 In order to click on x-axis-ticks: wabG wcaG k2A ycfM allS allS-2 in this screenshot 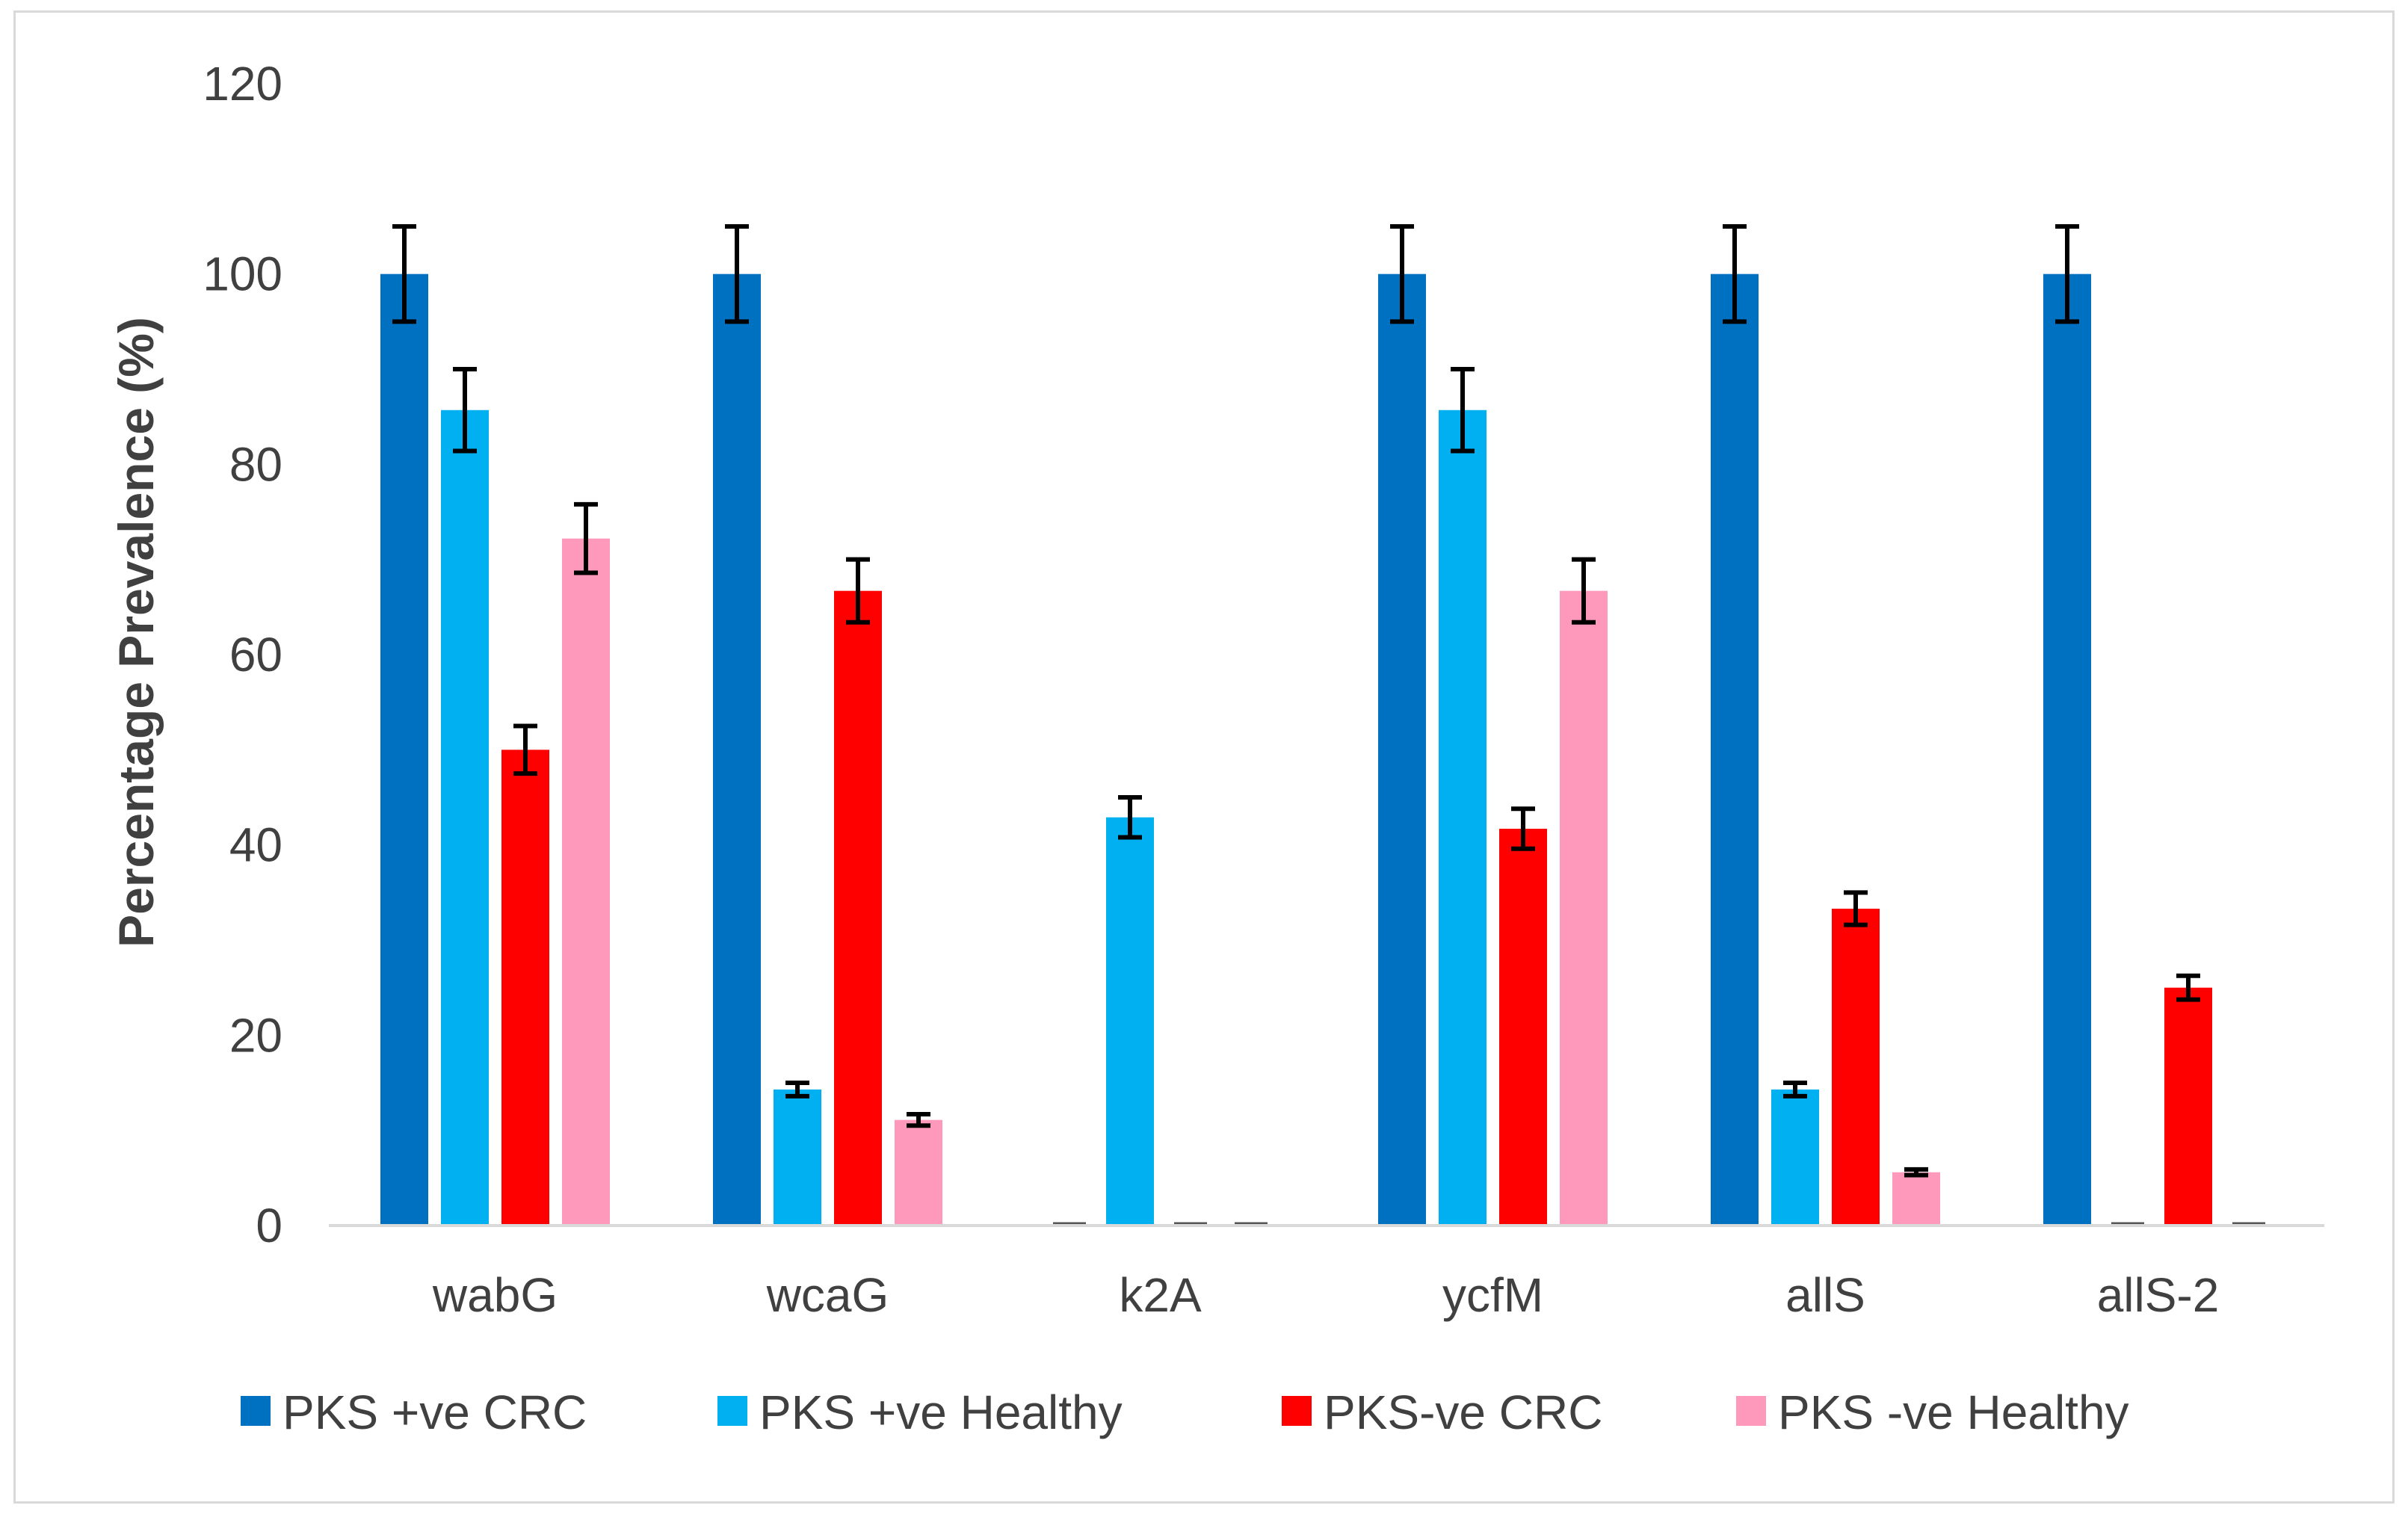, I will do `click(1325, 1295)`.